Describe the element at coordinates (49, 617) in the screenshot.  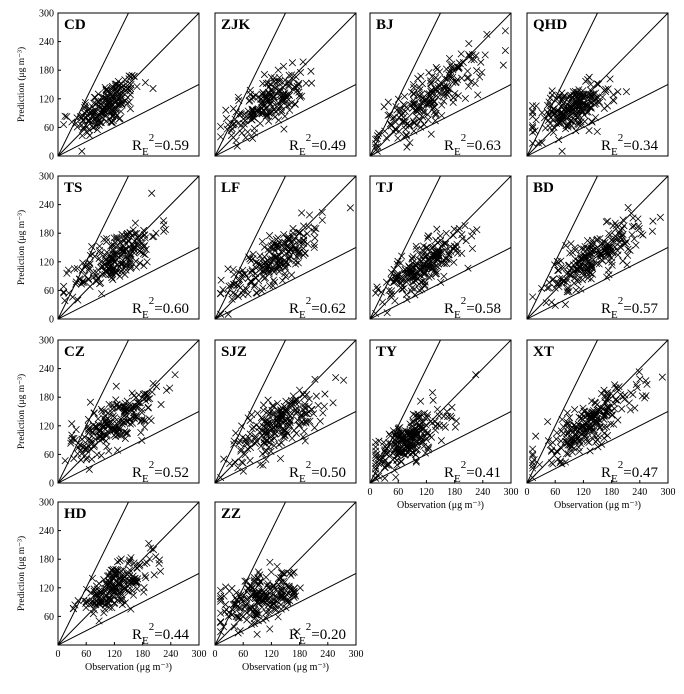
I see `y-tick-label: 60` at that location.